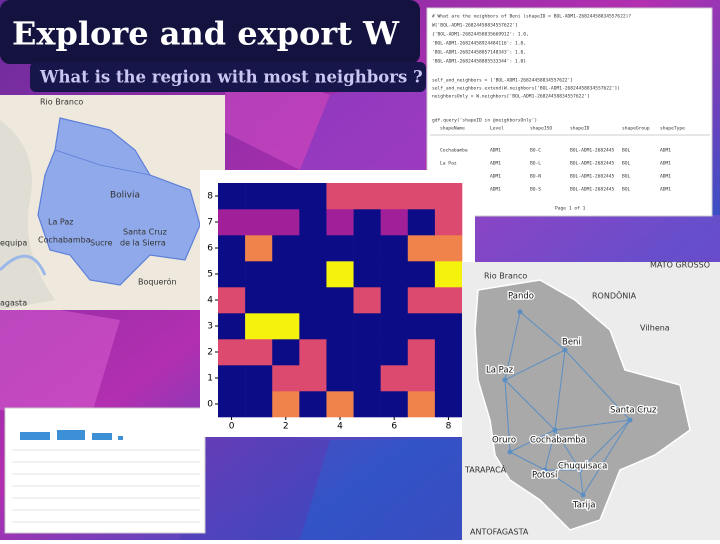 The width and height of the screenshot is (720, 544). I want to click on title-box, so click(210, 32).